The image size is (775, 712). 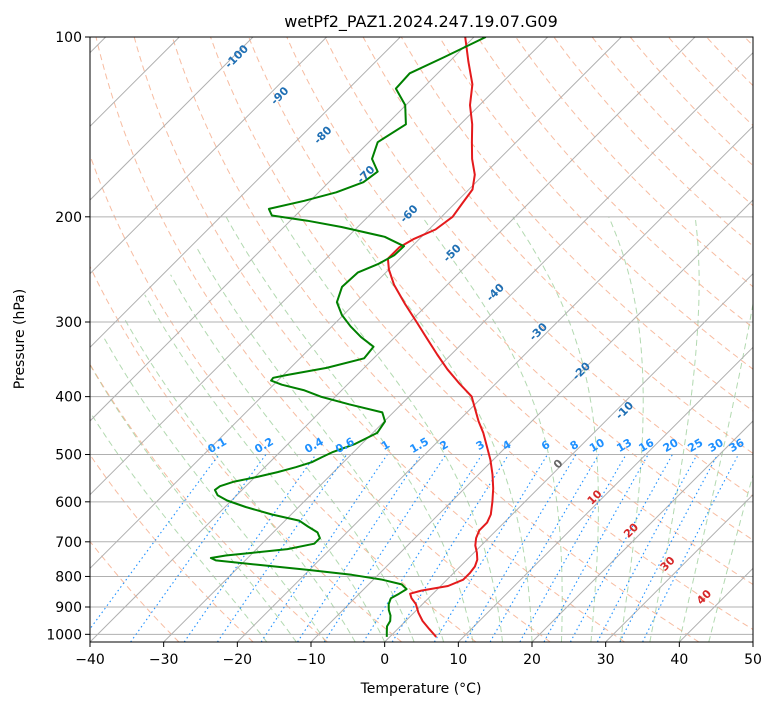 What do you see at coordinates (606, 660) in the screenshot?
I see `x-tick-label: 30` at bounding box center [606, 660].